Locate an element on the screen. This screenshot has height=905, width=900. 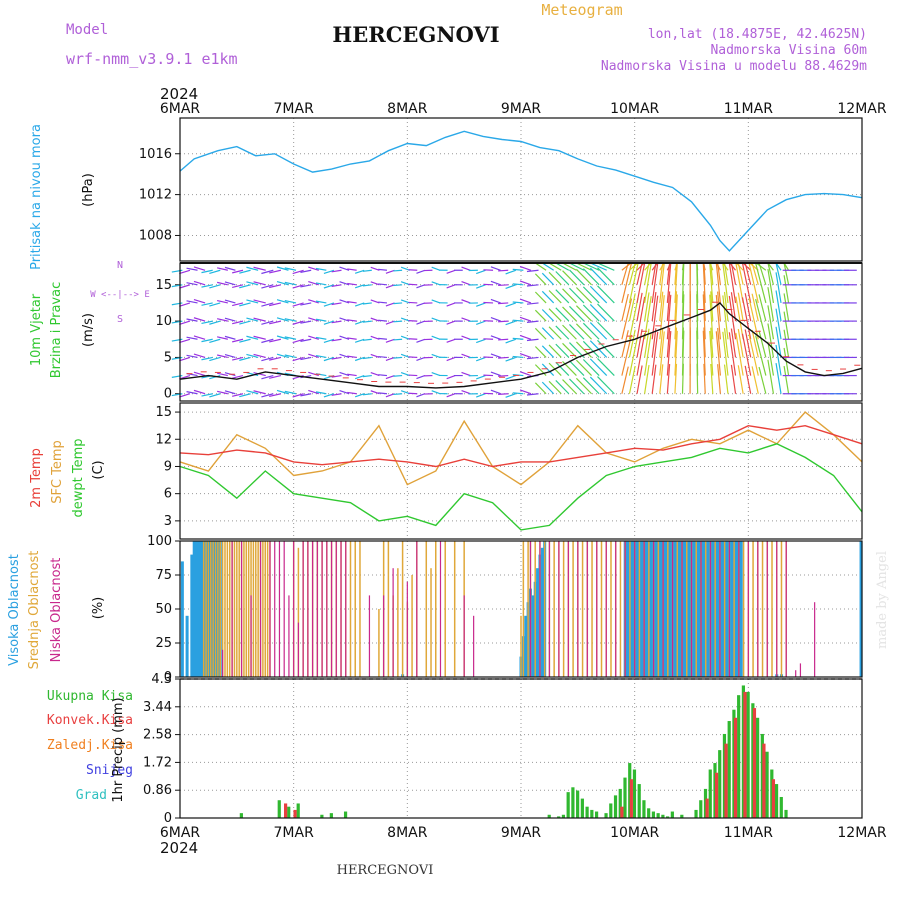
y-tick-label: 1012 is located at coordinates (155, 195).